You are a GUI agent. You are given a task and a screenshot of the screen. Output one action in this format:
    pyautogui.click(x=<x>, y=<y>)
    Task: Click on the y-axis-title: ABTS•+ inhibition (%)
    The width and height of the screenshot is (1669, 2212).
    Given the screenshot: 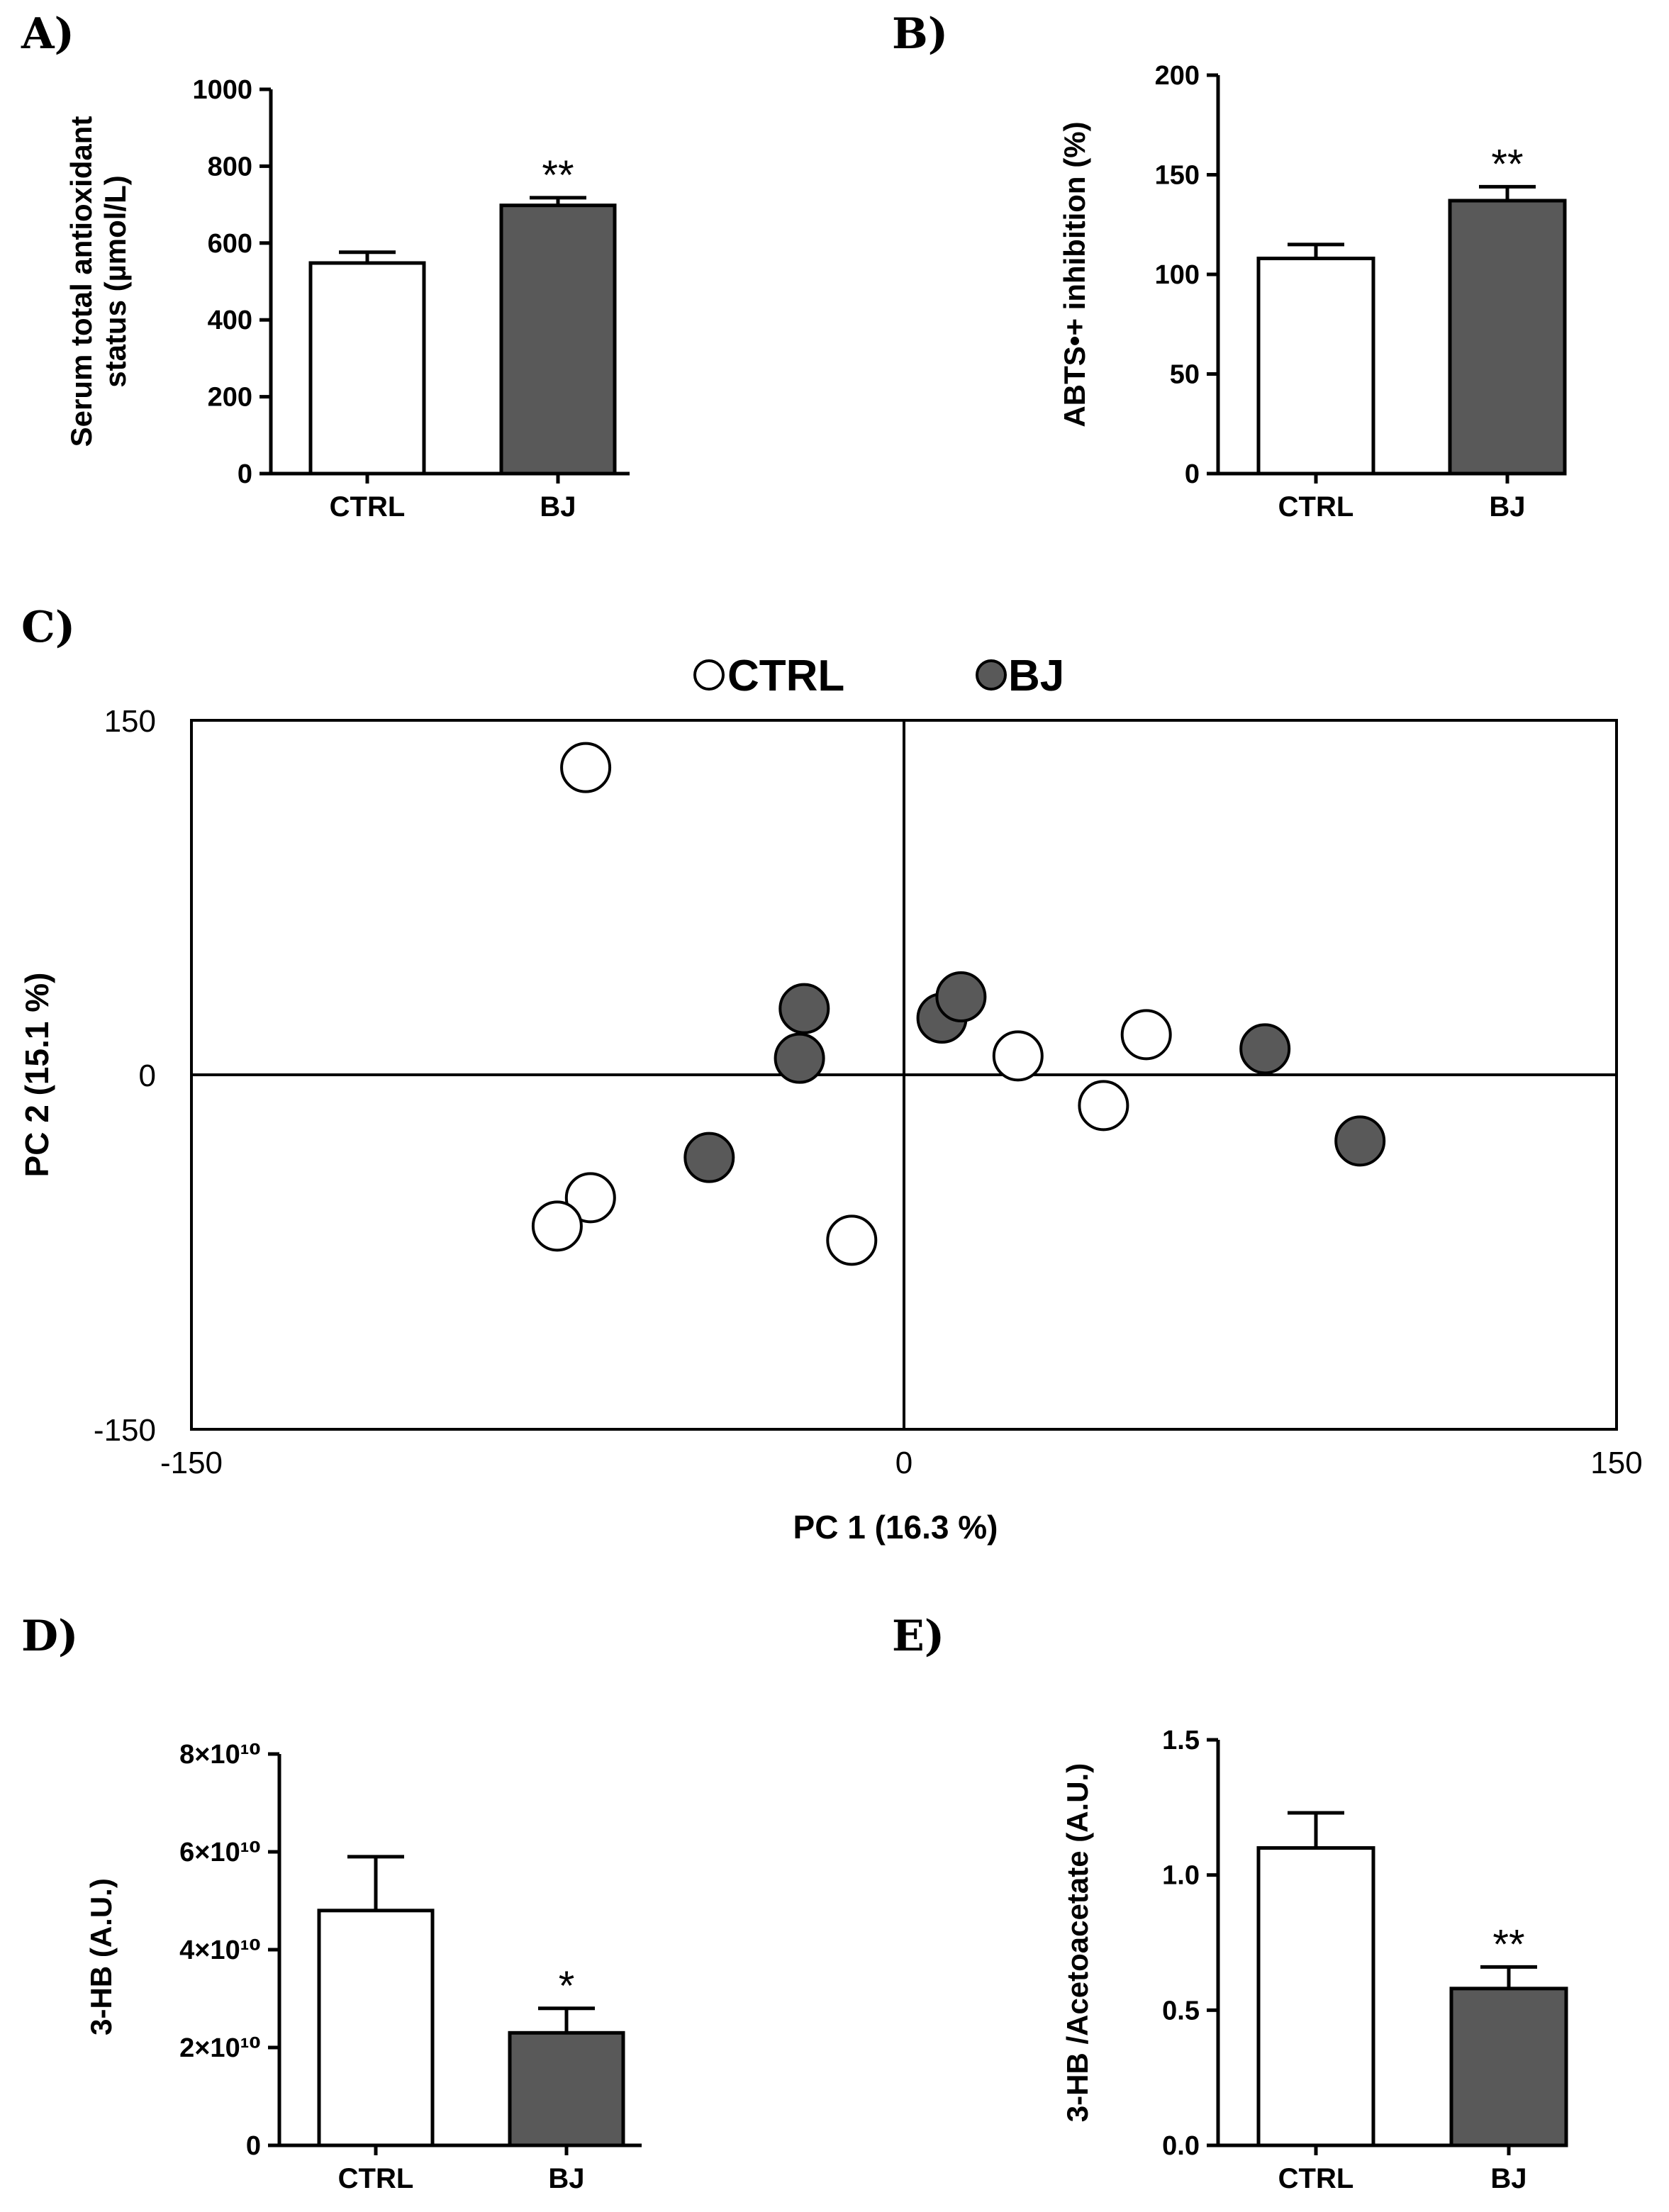 What is the action you would take?
    pyautogui.click(x=1074, y=274)
    